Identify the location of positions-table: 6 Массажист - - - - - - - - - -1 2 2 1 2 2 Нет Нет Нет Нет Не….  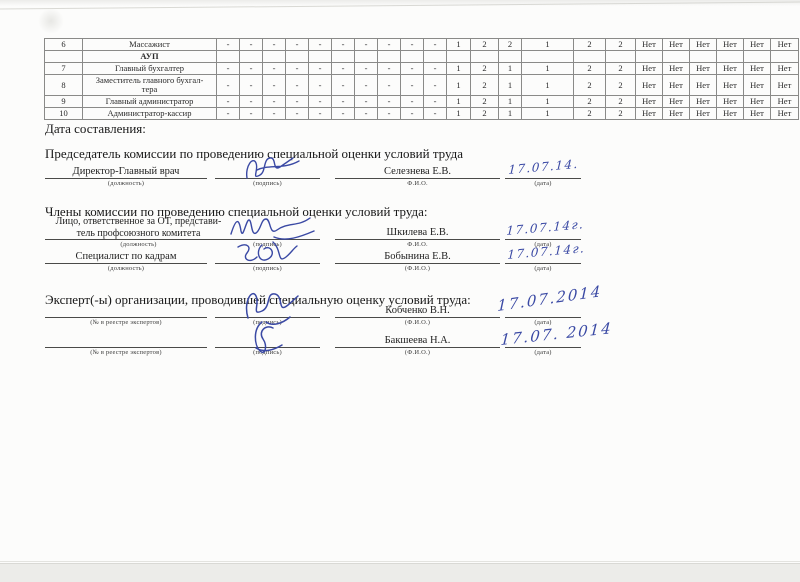
(421, 79).